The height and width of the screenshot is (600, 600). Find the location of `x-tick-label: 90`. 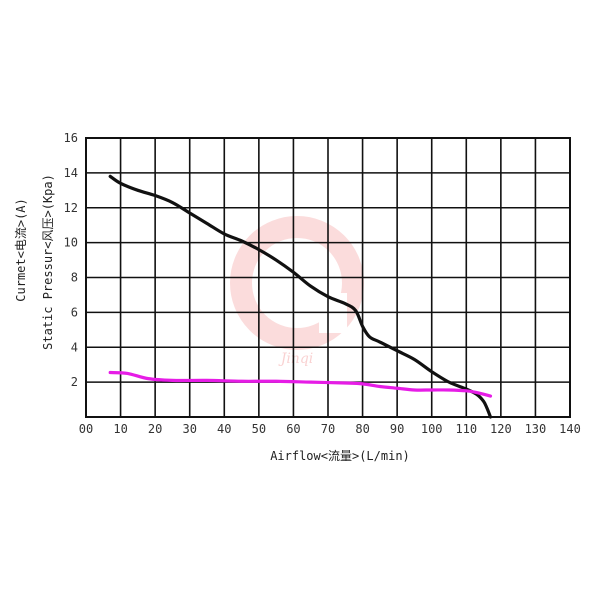

x-tick-label: 90 is located at coordinates (397, 429).